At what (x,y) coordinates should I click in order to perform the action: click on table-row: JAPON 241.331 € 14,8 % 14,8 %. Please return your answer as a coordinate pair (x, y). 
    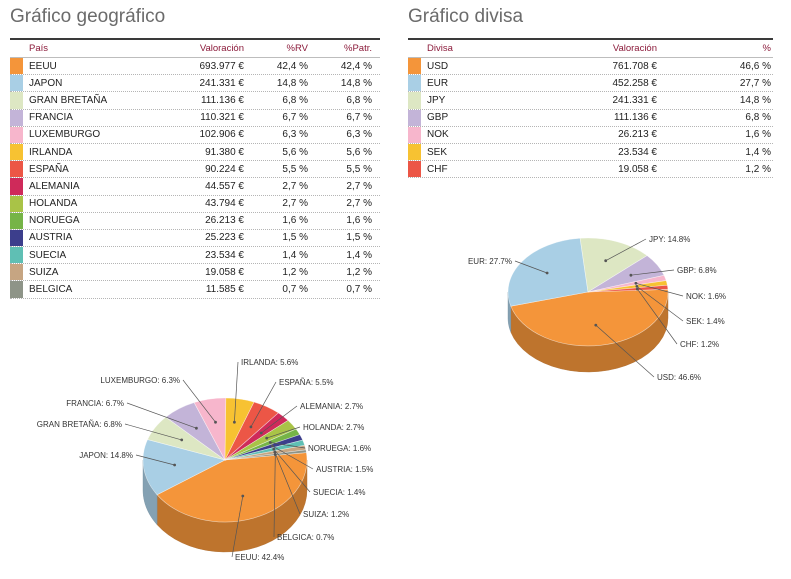
    Looking at the image, I should click on (195, 84).